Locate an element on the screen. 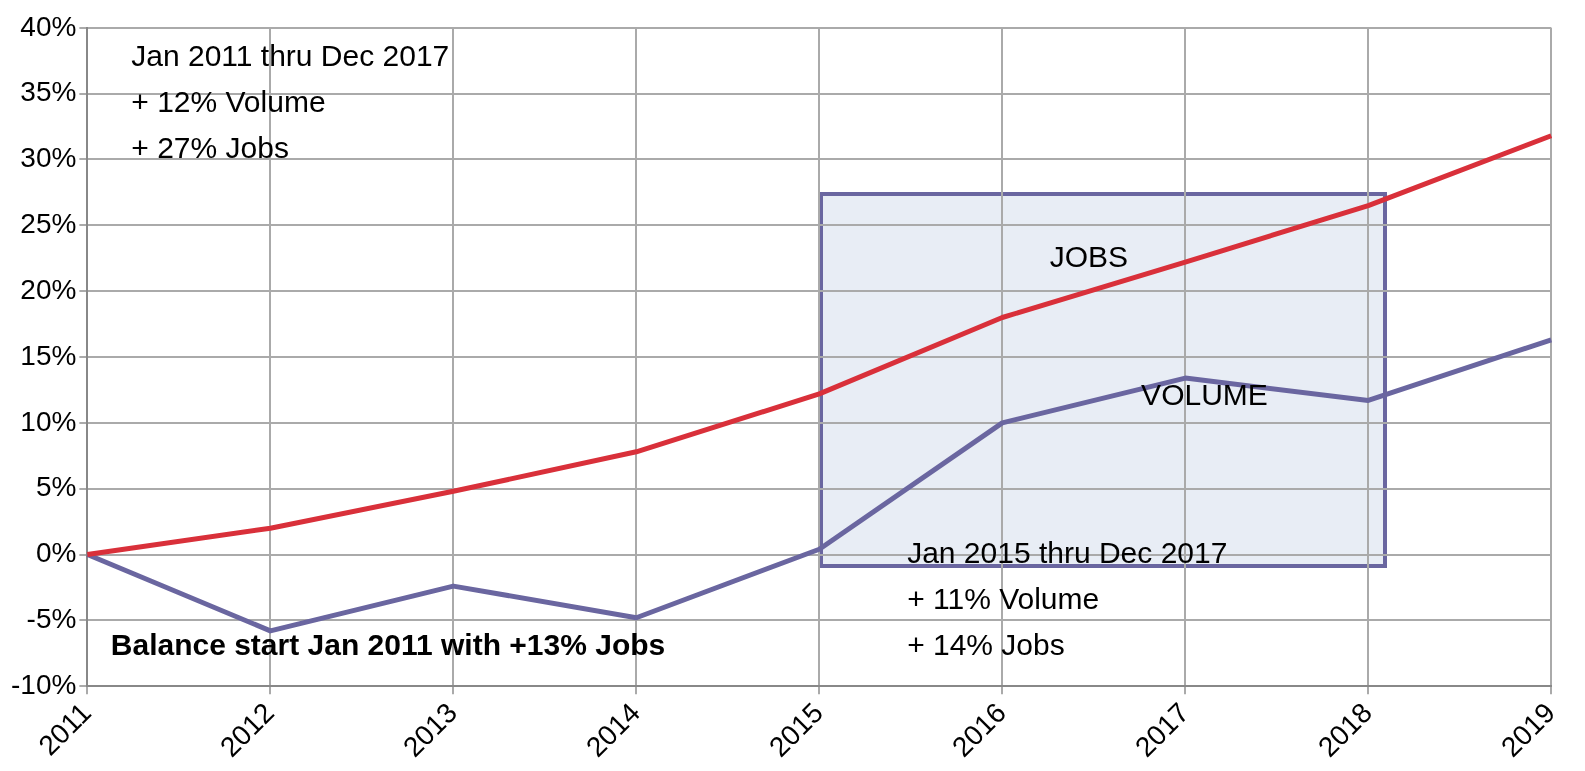  series-label: VOLUME is located at coordinates (1204, 394).